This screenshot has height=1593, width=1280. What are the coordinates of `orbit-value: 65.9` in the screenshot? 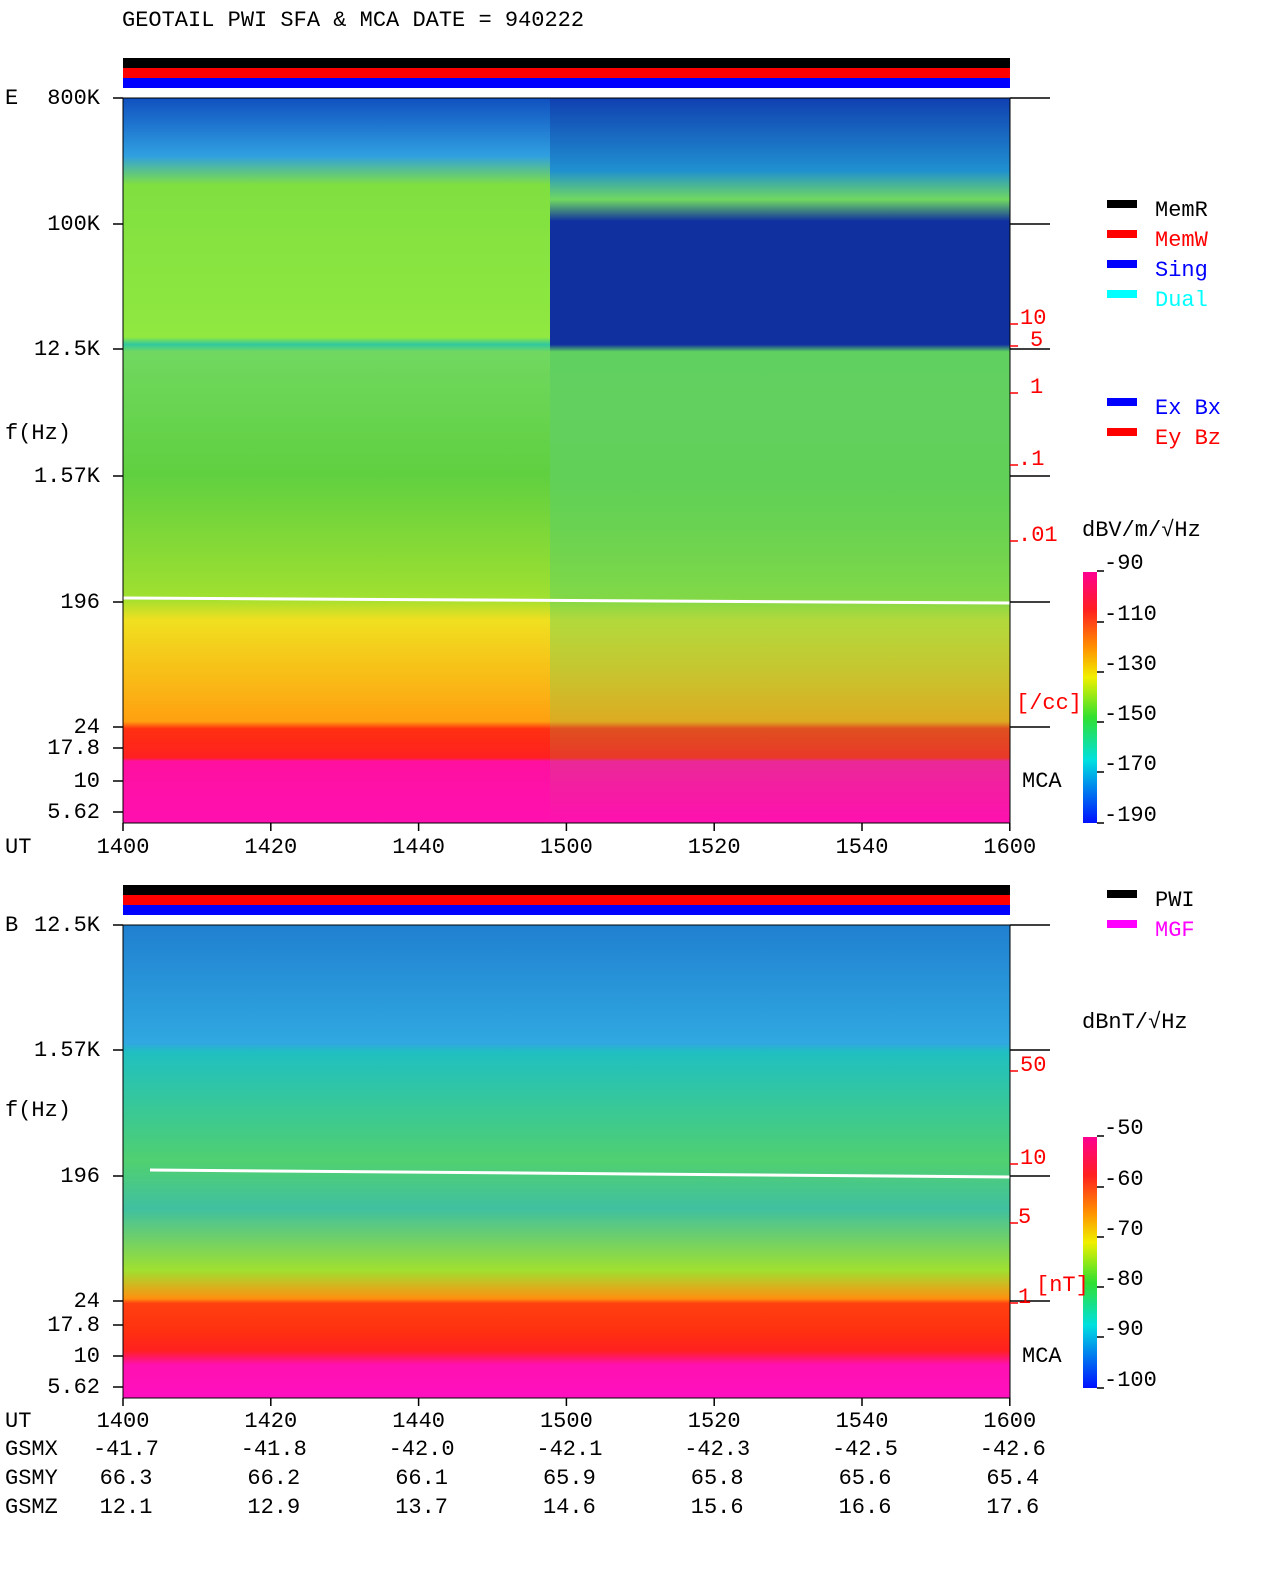 It's located at (569, 1478).